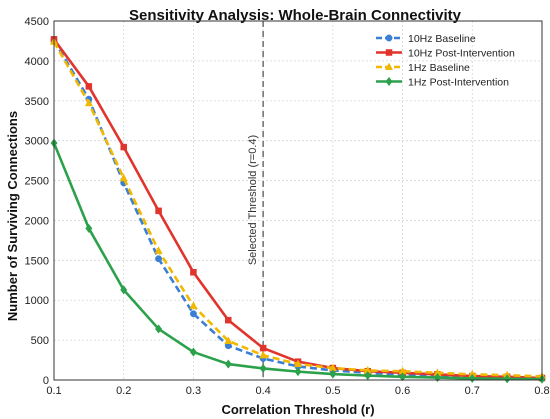  Describe the element at coordinates (40, 341) in the screenshot. I see `y-tick-label: 500` at that location.